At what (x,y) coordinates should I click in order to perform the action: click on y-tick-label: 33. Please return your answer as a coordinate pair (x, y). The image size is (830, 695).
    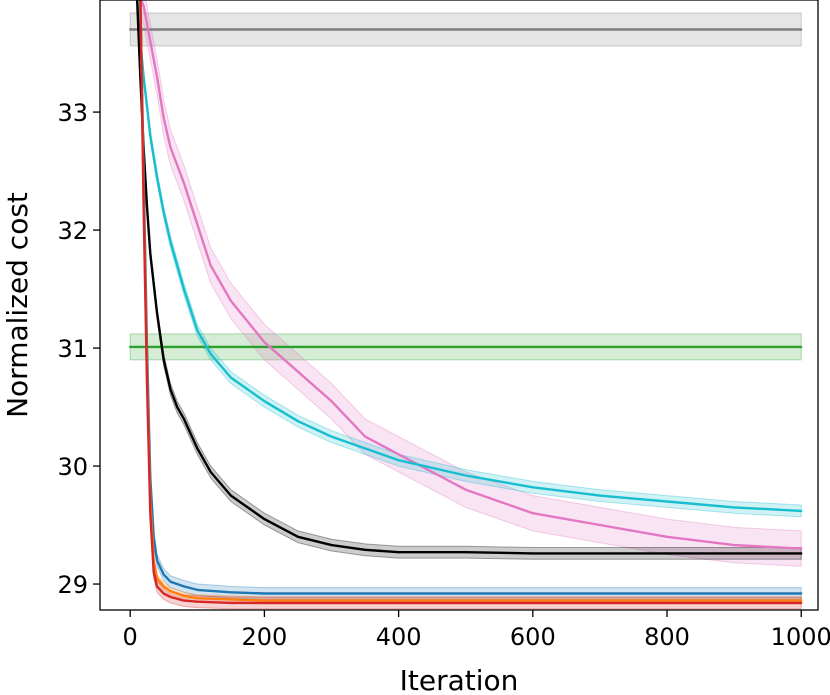
    Looking at the image, I should click on (72, 113).